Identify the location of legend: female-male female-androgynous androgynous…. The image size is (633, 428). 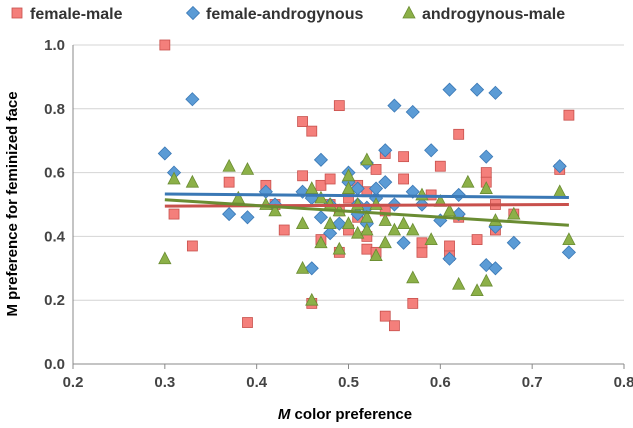
(288, 14).